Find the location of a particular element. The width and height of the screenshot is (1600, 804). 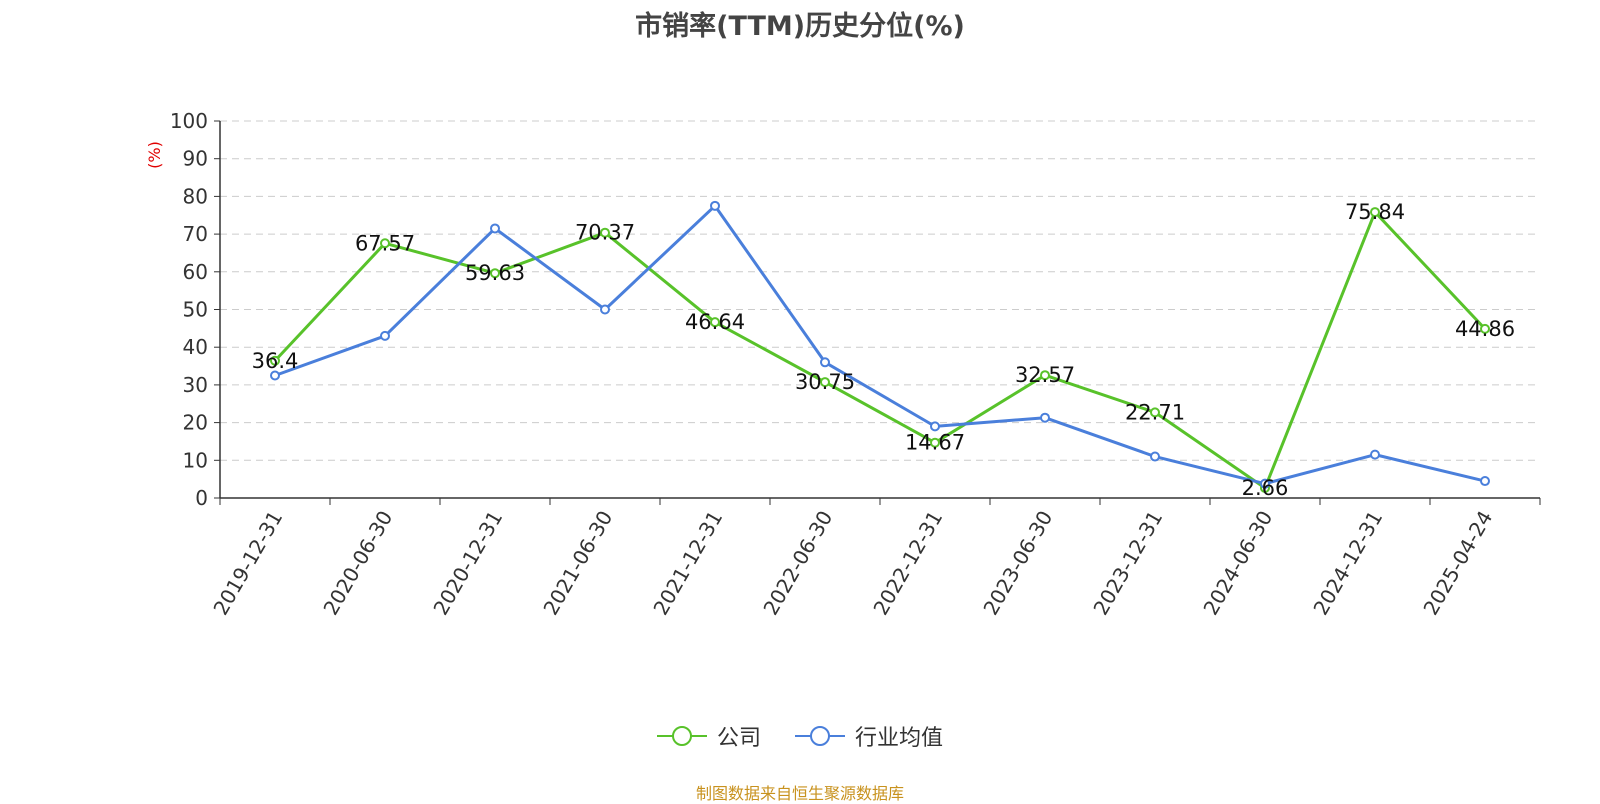

x-tick-label-11: 2025-04-24 is located at coordinates (1457, 563).